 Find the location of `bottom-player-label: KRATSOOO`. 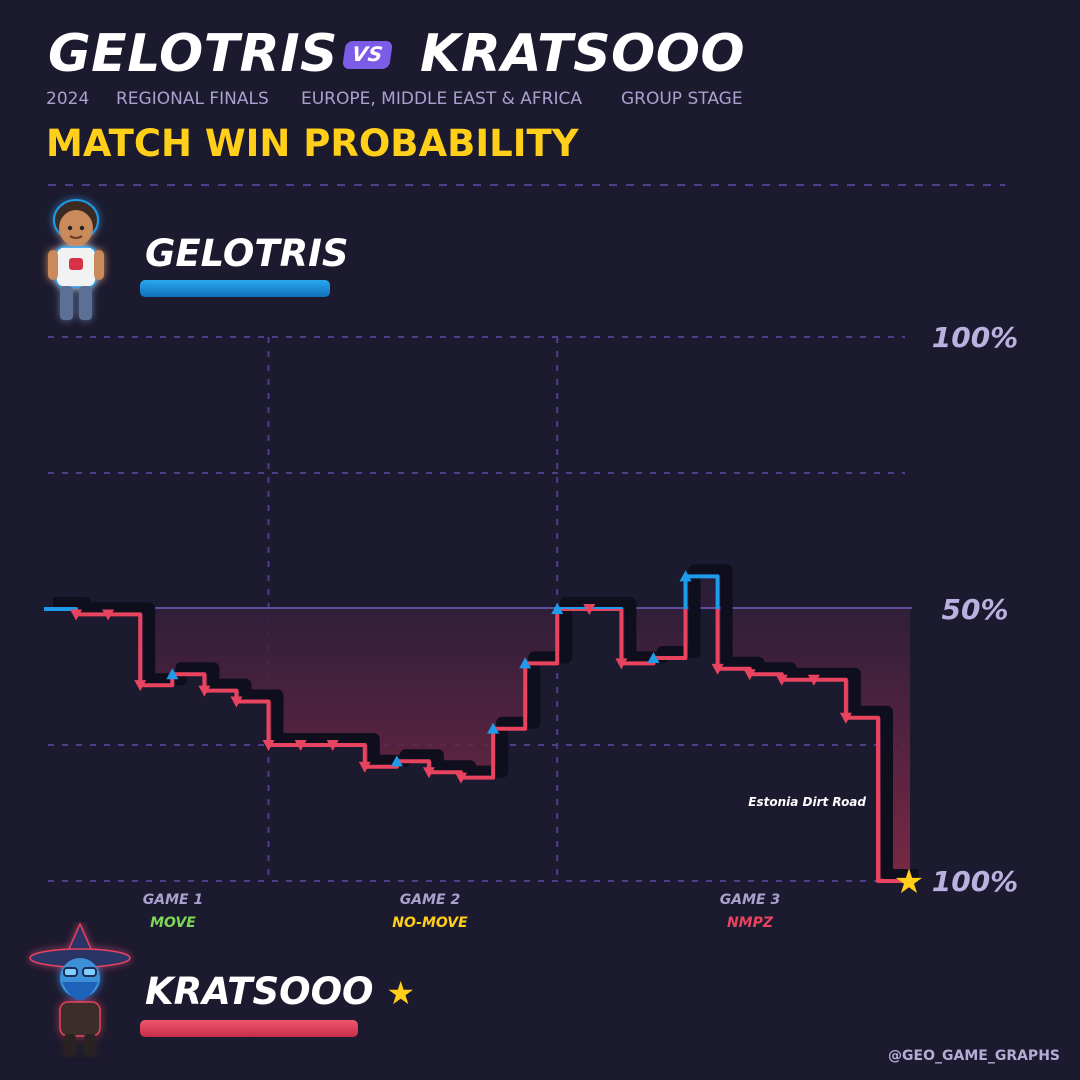

bottom-player-label: KRATSOOO is located at coordinates (259, 991).